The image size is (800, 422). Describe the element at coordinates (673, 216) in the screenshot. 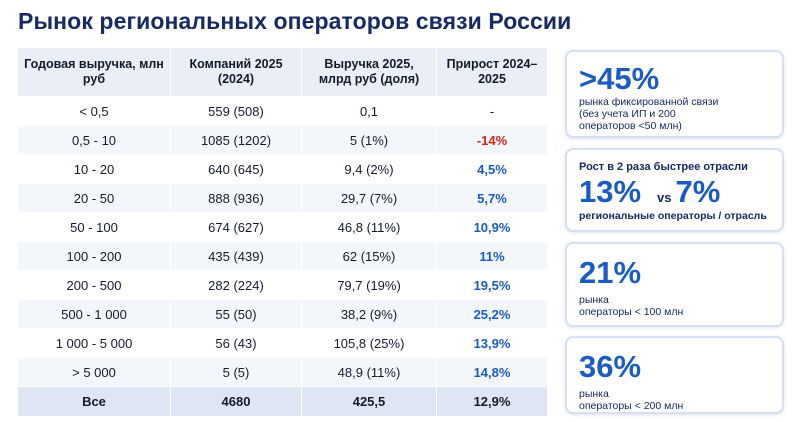

I see `card-footnote: региональные операторы / отрасль` at that location.